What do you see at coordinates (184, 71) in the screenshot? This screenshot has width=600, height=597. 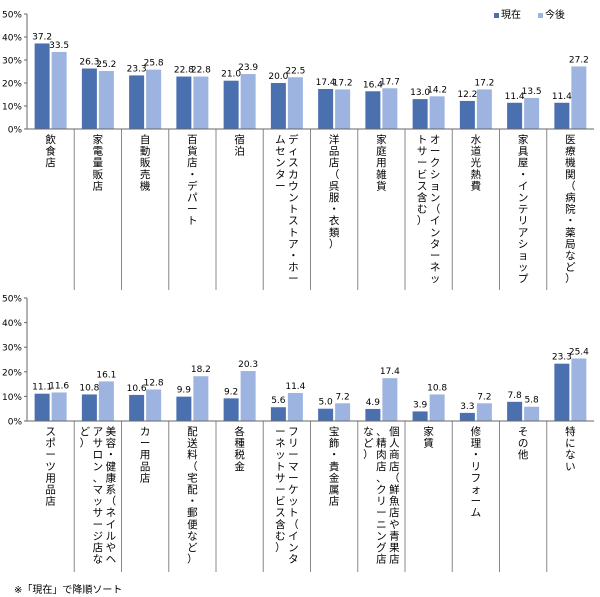 I see `data-label: 22.8` at bounding box center [184, 71].